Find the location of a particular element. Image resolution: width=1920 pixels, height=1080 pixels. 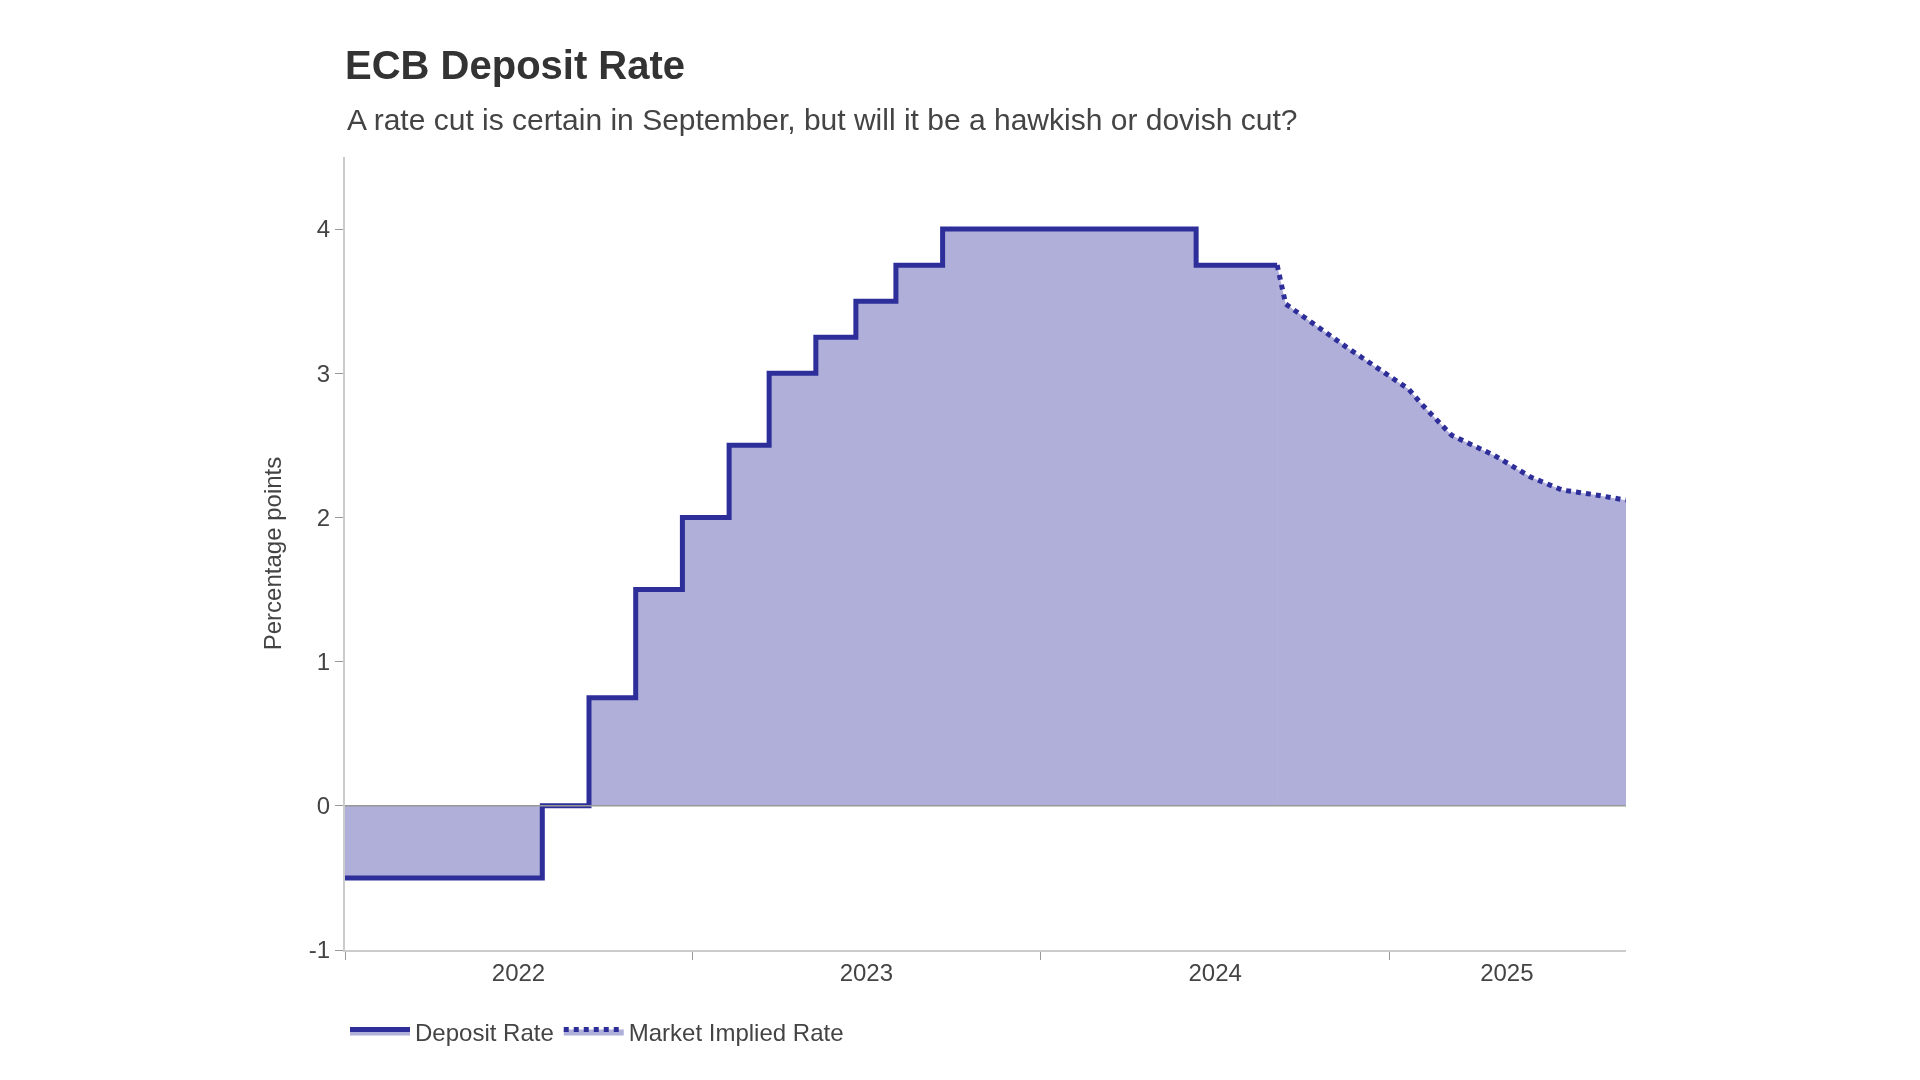

chart-subtitle: A rate cut is certain in September, but will it be a hawkish or dovish cut? is located at coordinates (822, 119).